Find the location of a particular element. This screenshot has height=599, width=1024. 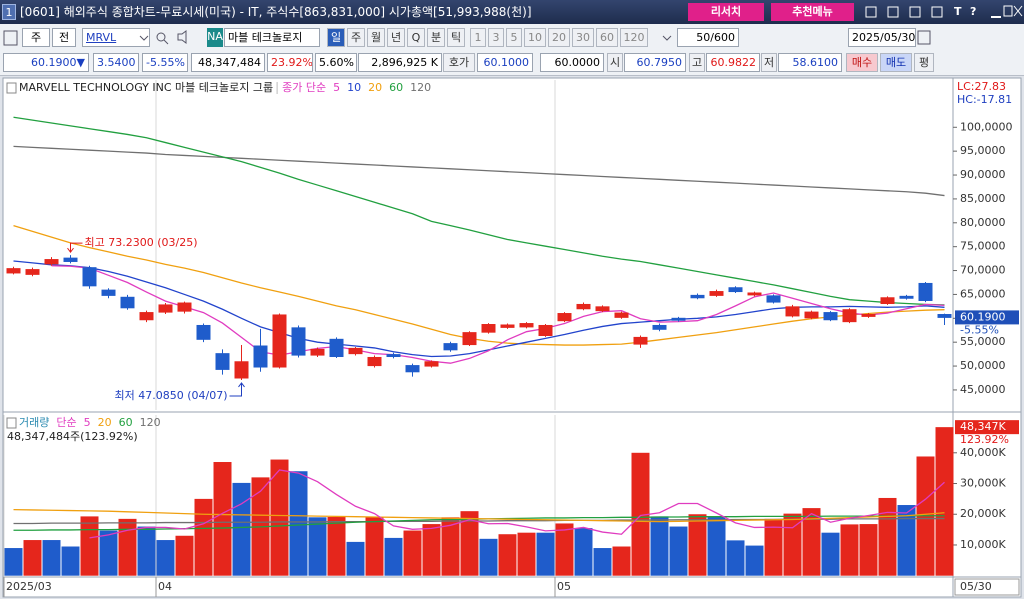

y-tick-label: 90,0000 is located at coordinates (983, 174).